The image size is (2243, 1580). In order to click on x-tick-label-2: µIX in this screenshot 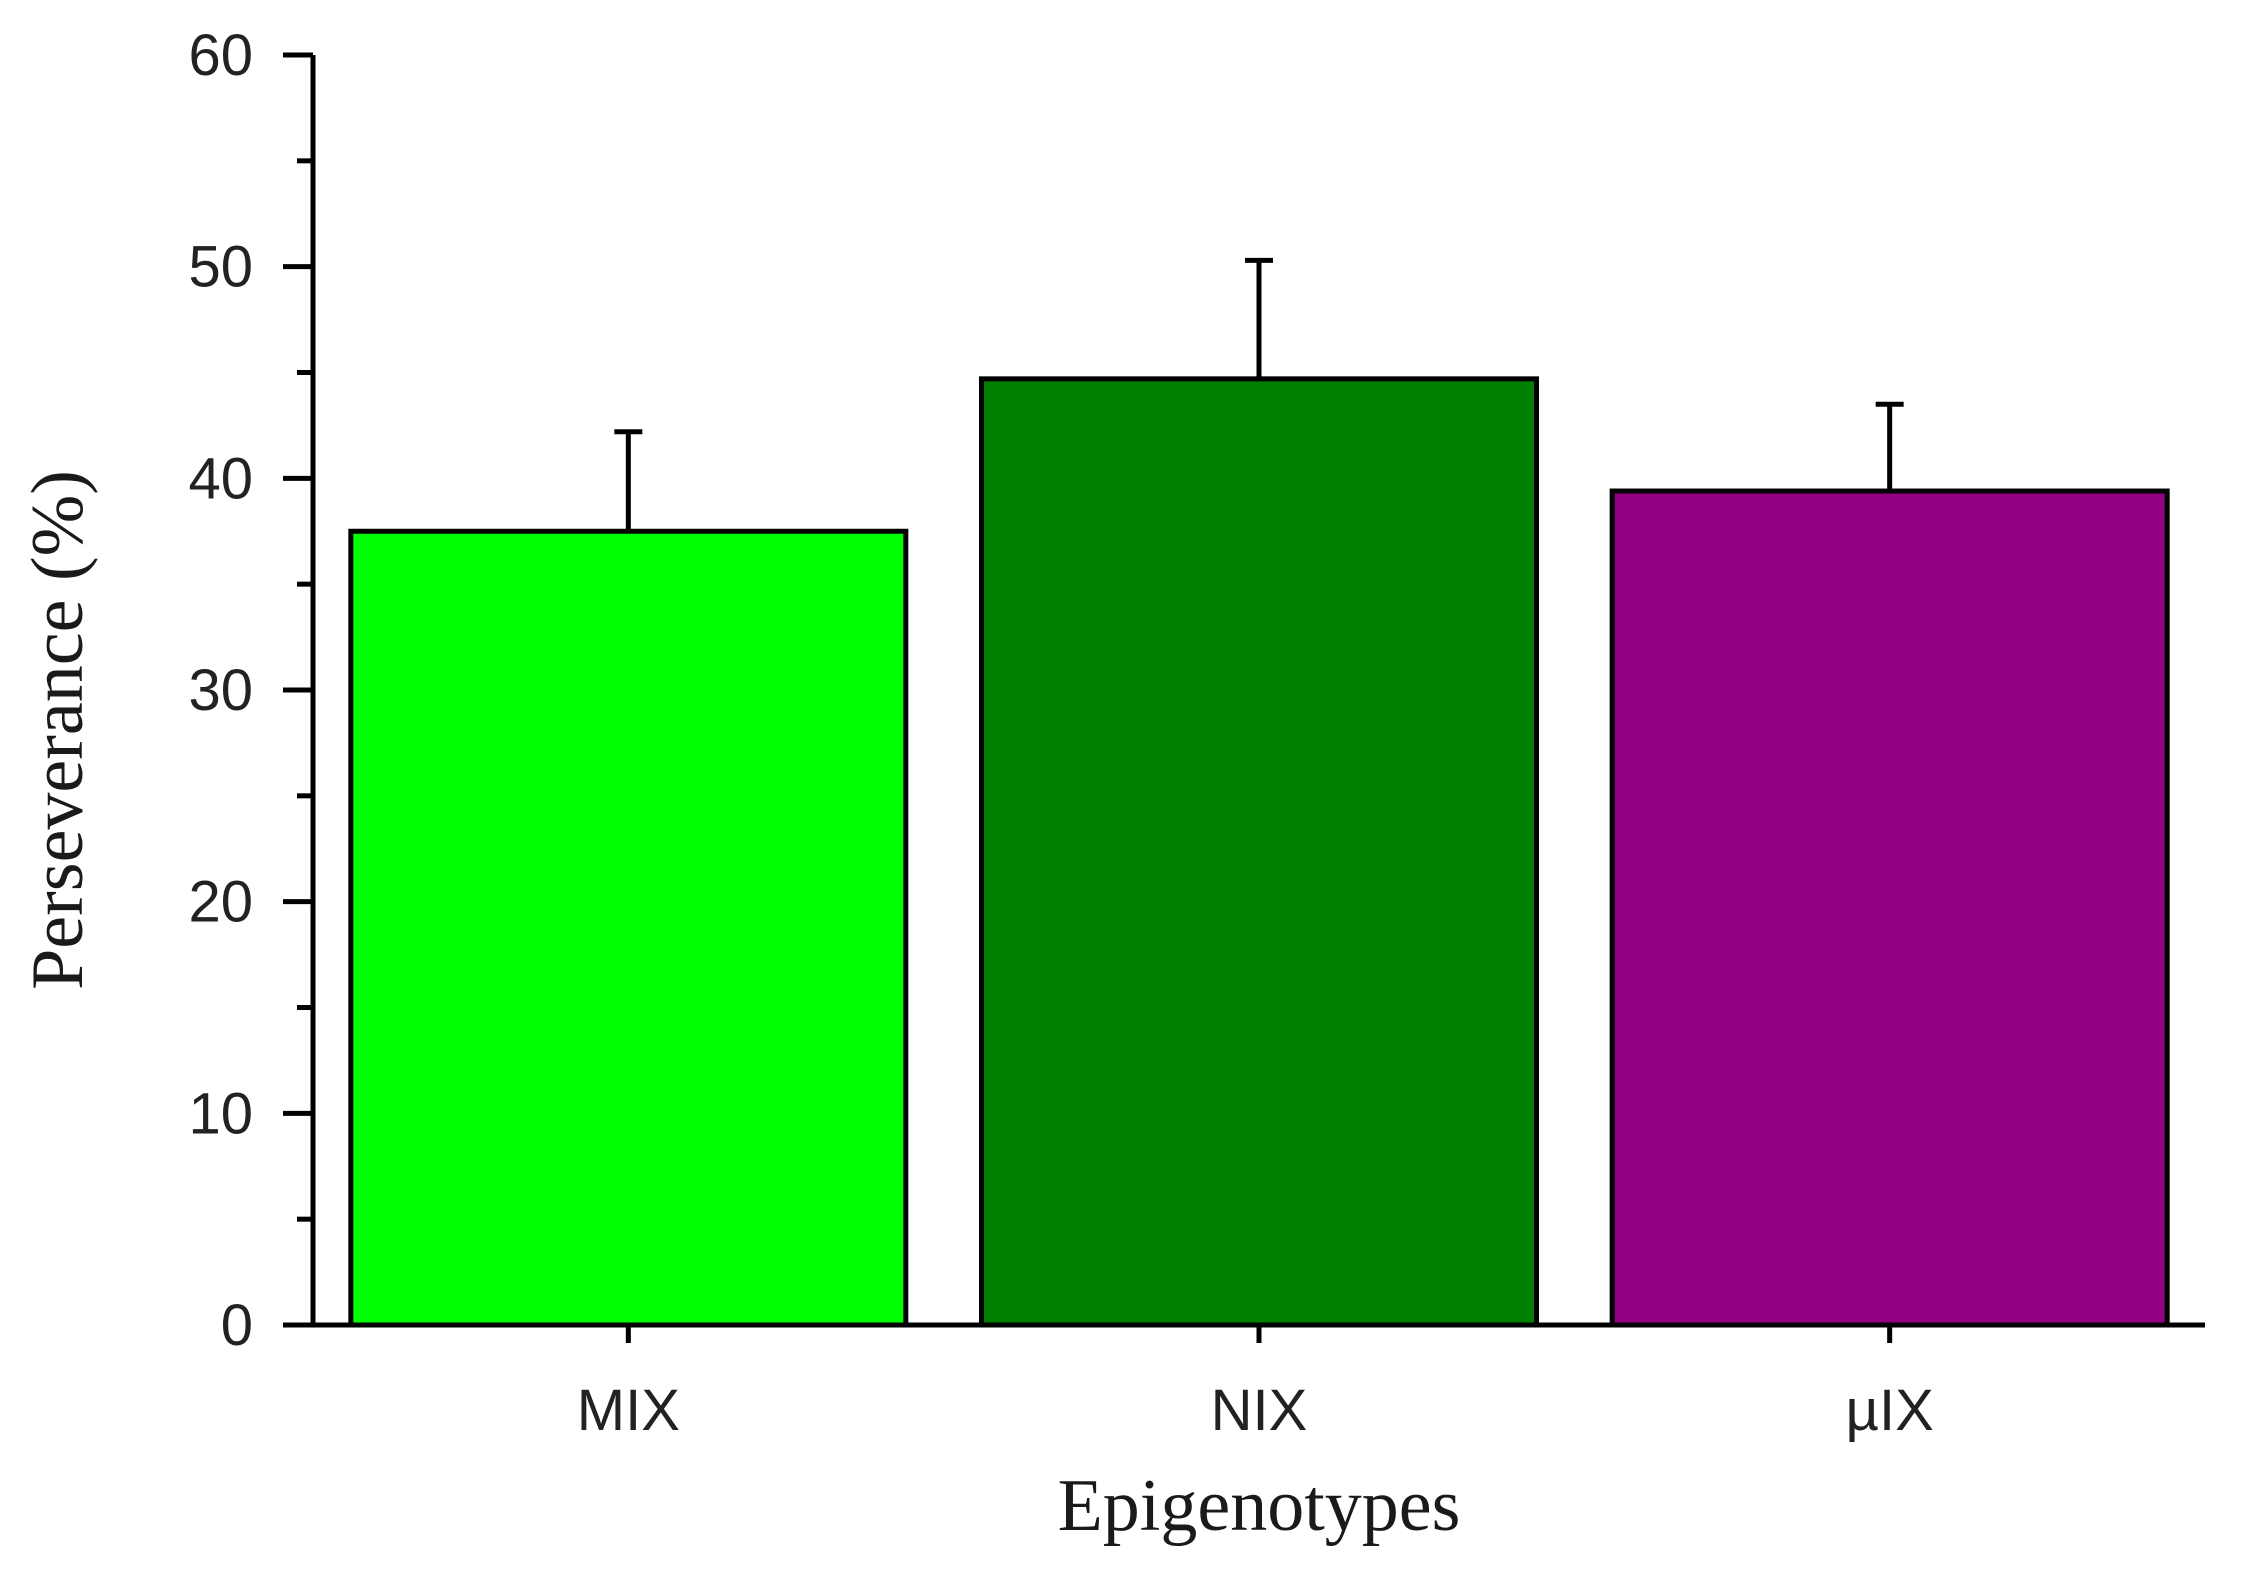, I will do `click(1890, 1410)`.